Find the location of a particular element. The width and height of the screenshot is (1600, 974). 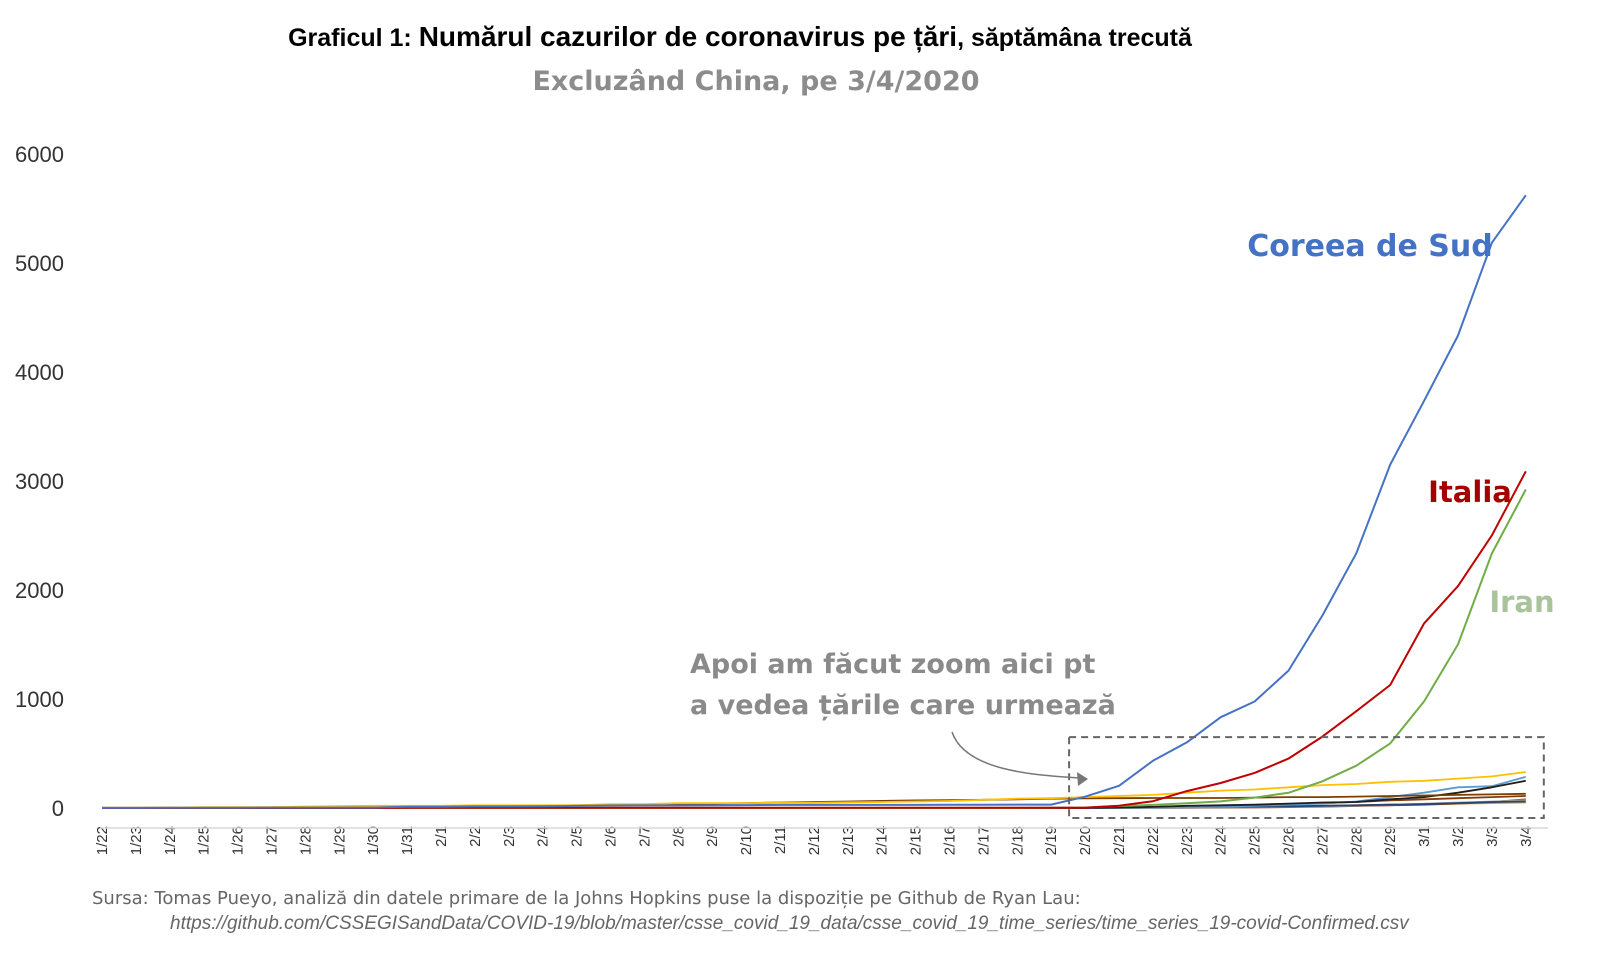

x-tick-label: 2/21 is located at coordinates (1119, 840).